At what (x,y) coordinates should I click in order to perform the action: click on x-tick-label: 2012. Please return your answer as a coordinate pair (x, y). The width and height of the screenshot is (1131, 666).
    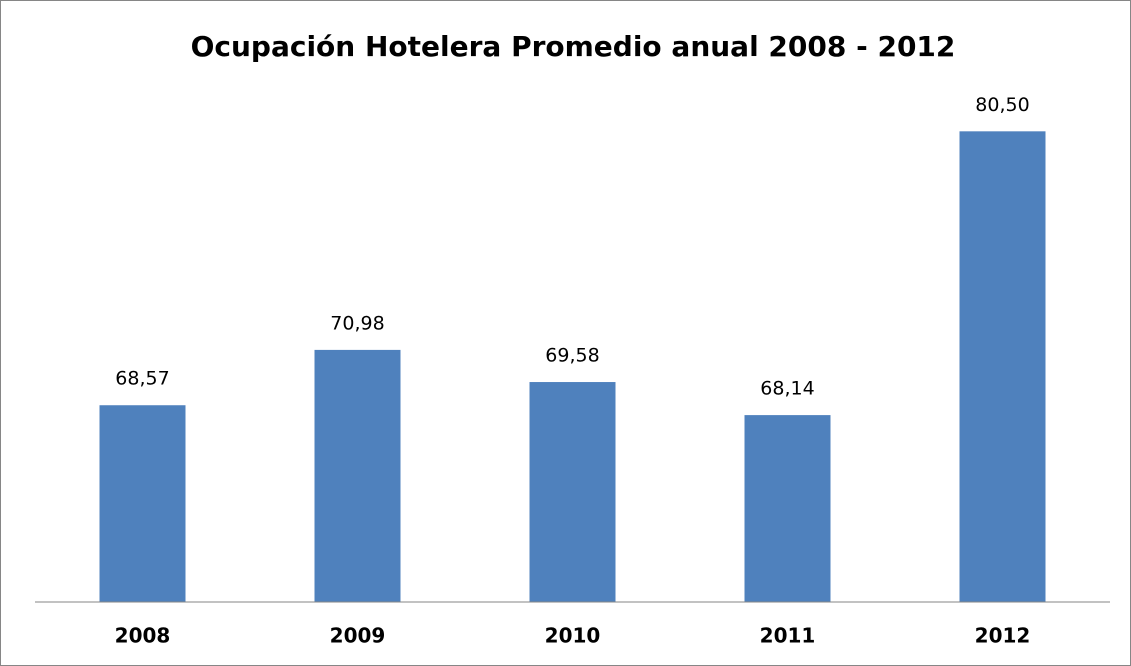
    Looking at the image, I should click on (1003, 636).